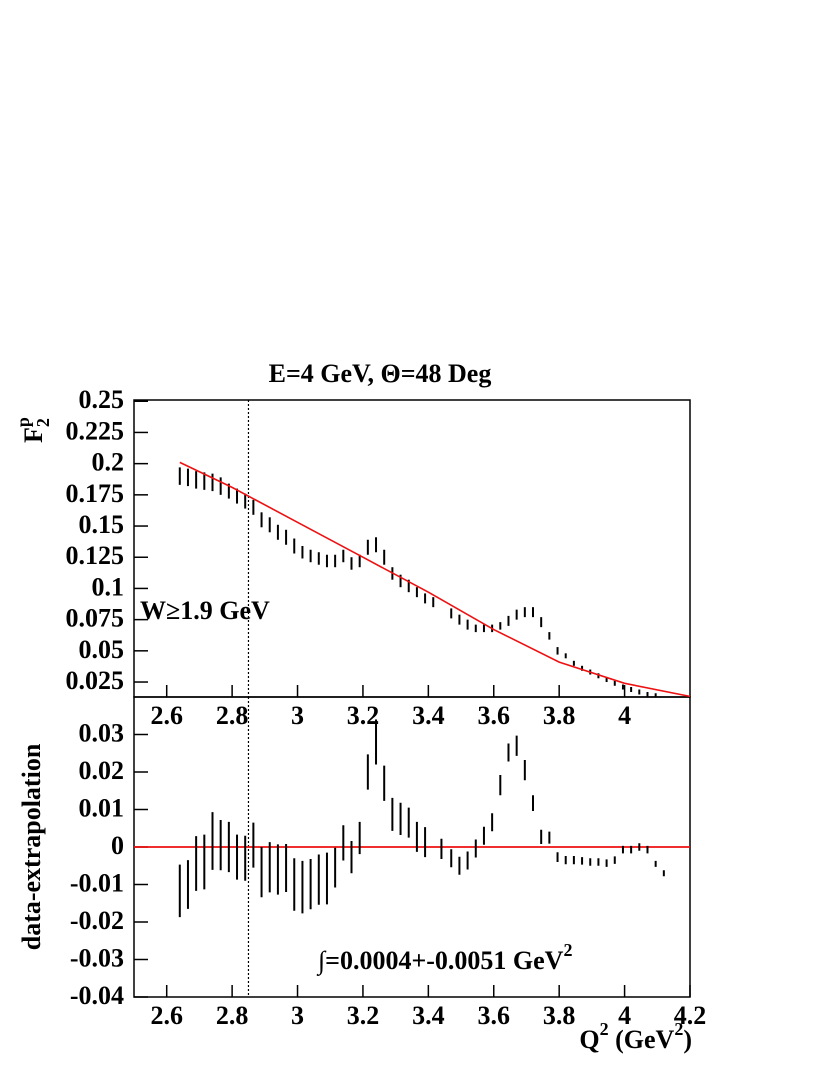 This screenshot has height=1075, width=830. What do you see at coordinates (687, 1039) in the screenshot?
I see `x-axis-label-part: )` at bounding box center [687, 1039].